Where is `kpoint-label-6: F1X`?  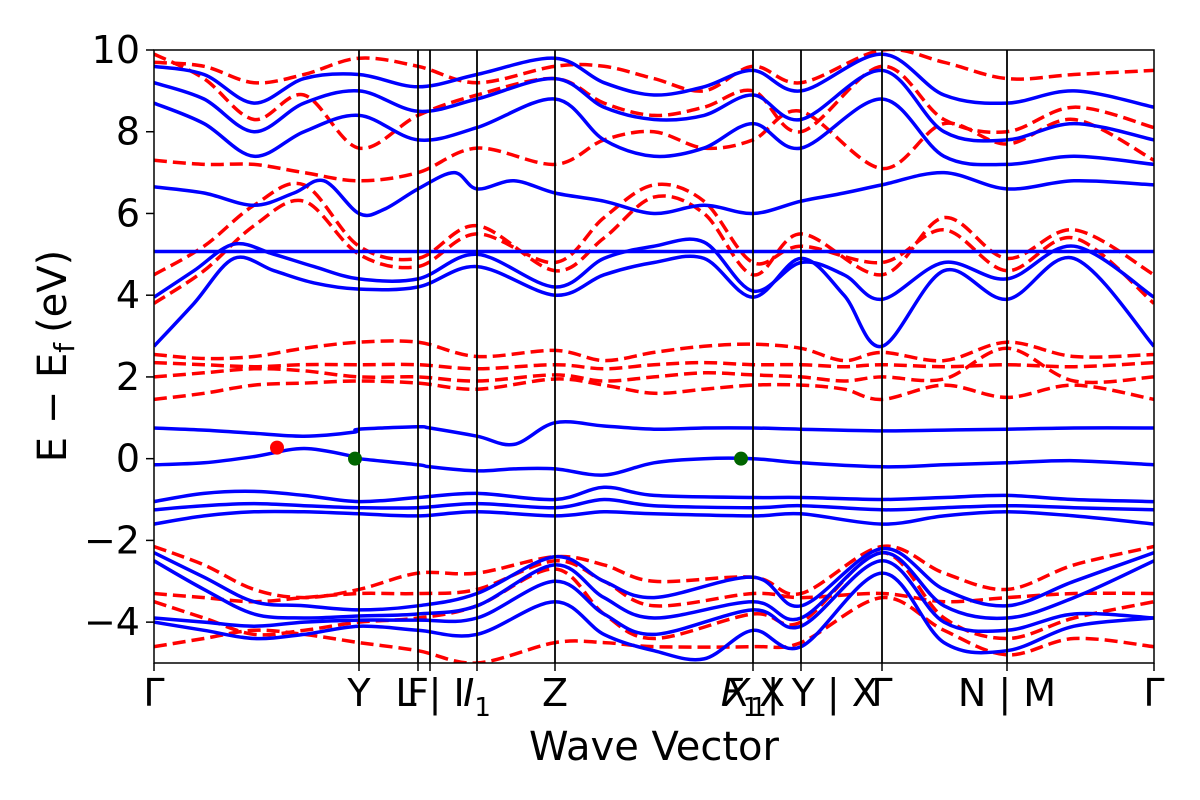
kpoint-label-6: F1X is located at coordinates (753, 697).